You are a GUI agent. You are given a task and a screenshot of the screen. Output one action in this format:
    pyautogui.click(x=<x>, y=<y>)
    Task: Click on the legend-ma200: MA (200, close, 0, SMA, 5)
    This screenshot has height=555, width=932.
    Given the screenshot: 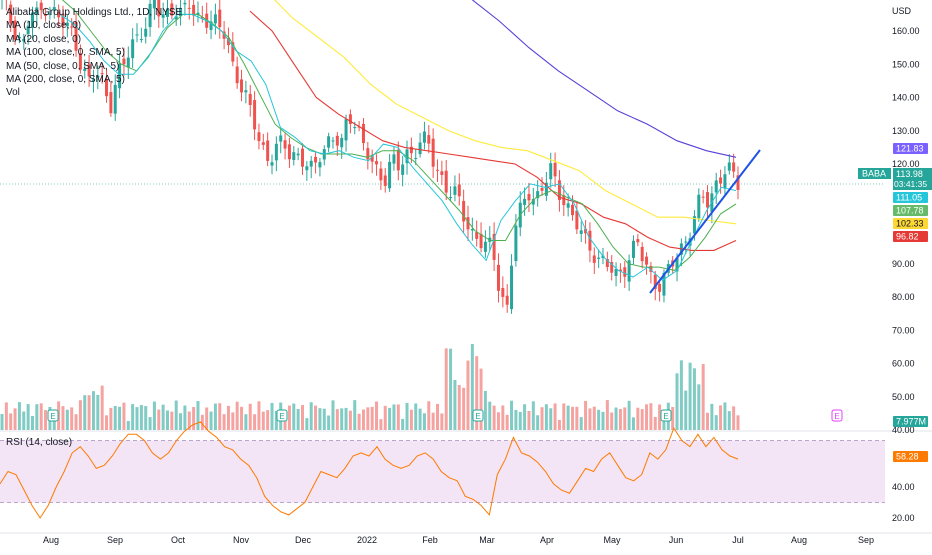 What is the action you would take?
    pyautogui.click(x=65, y=80)
    